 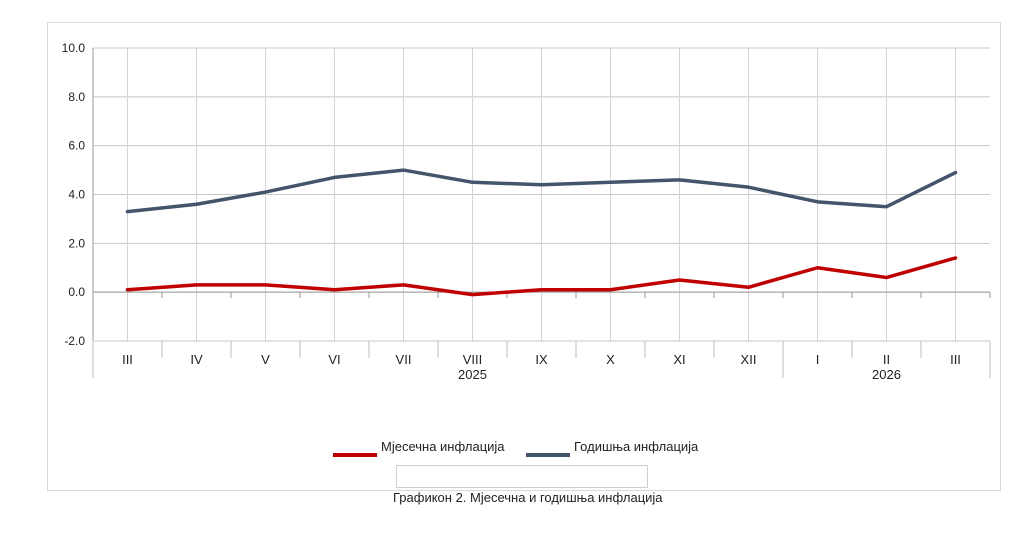 I want to click on legend-item-yearly: Годишња инфлација, so click(x=612, y=448).